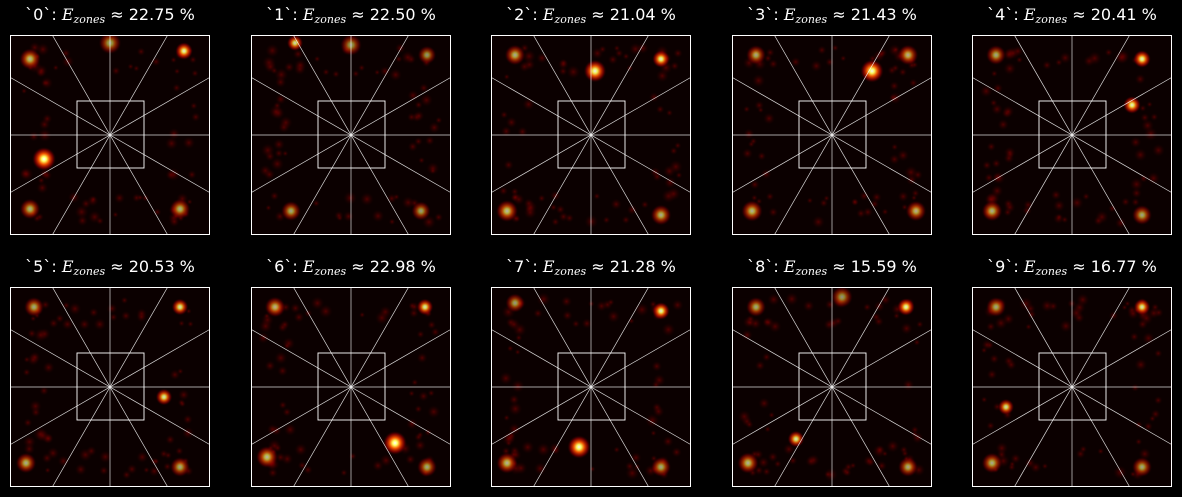 The height and width of the screenshot is (497, 1182). I want to click on zone-panel: `1`: Ezones ≈ 22.50 %, so click(351, 118).